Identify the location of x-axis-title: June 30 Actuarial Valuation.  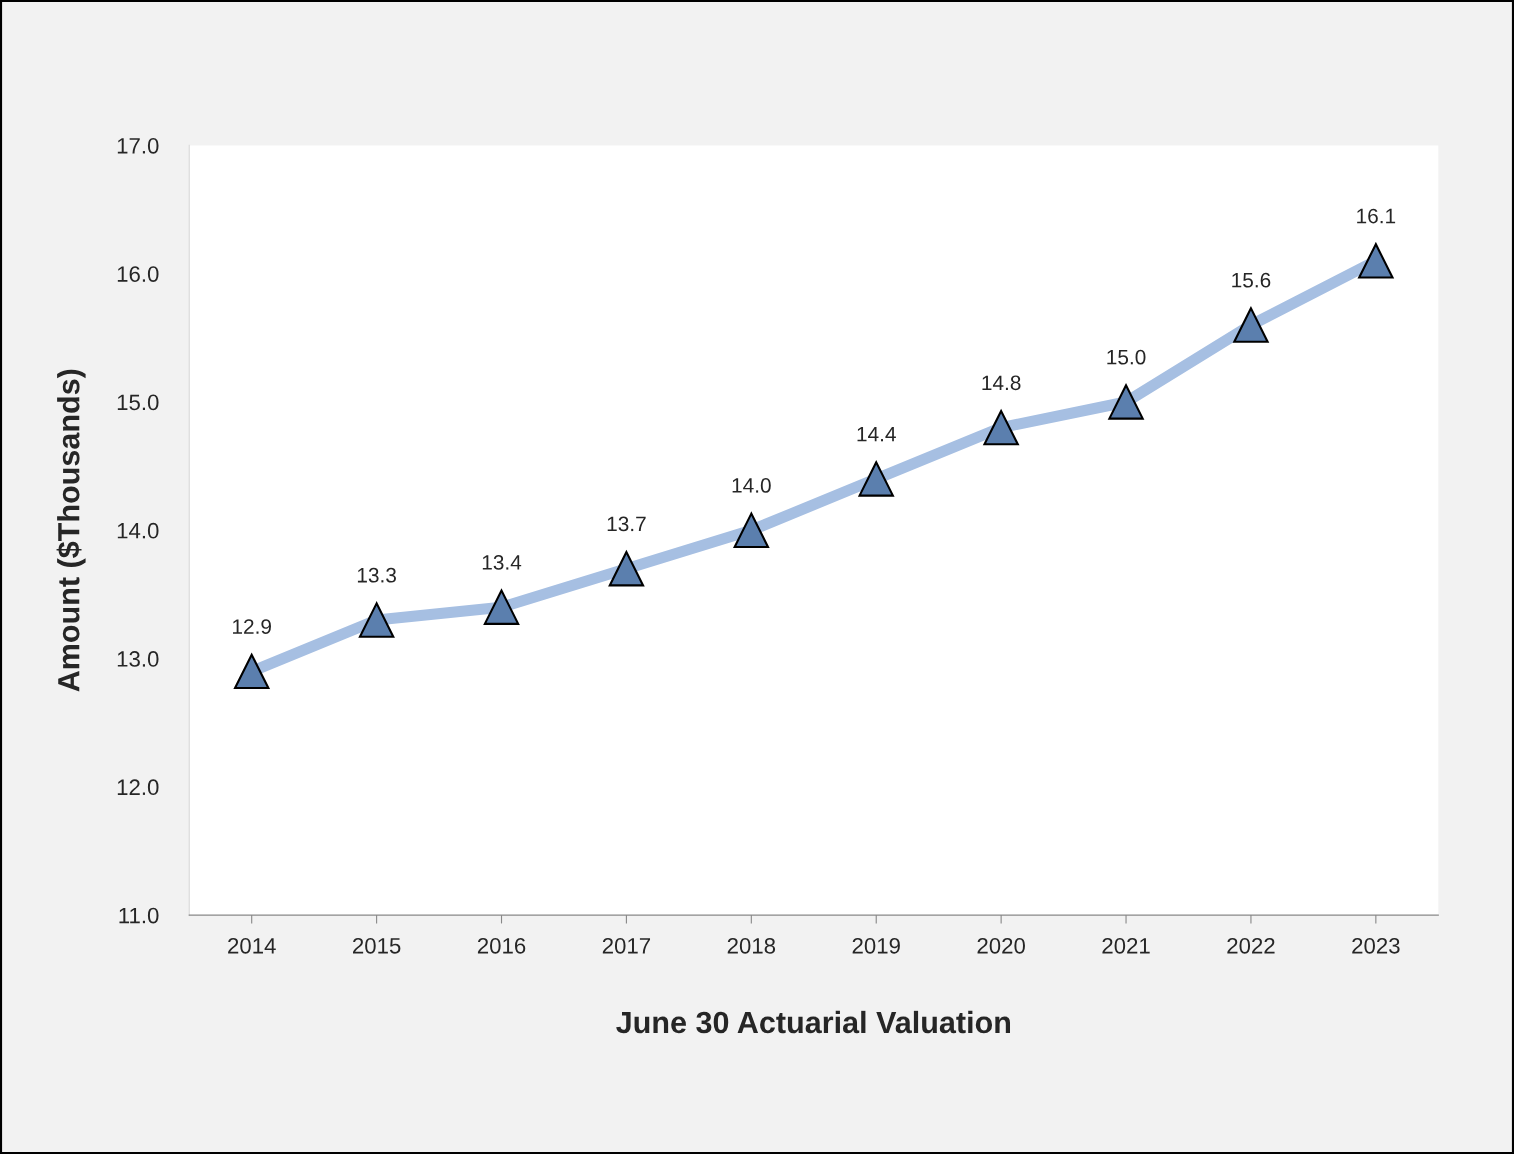
(813, 1022).